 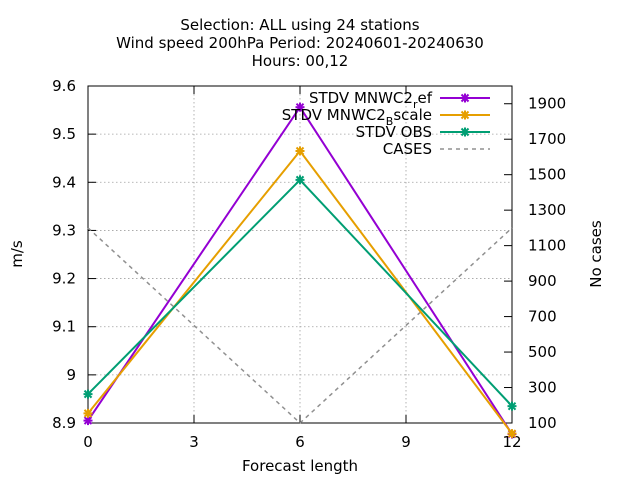 I want to click on legend-label: STDV MNWC2Bscale, so click(x=357, y=117).